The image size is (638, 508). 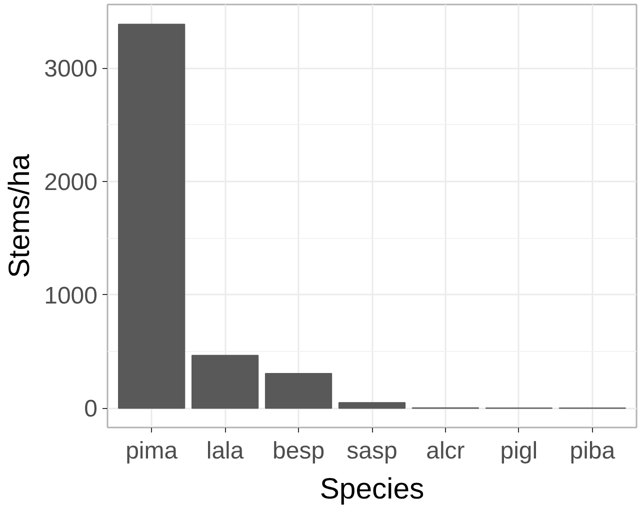 What do you see at coordinates (71, 69) in the screenshot?
I see `y-tick-label: 3000` at bounding box center [71, 69].